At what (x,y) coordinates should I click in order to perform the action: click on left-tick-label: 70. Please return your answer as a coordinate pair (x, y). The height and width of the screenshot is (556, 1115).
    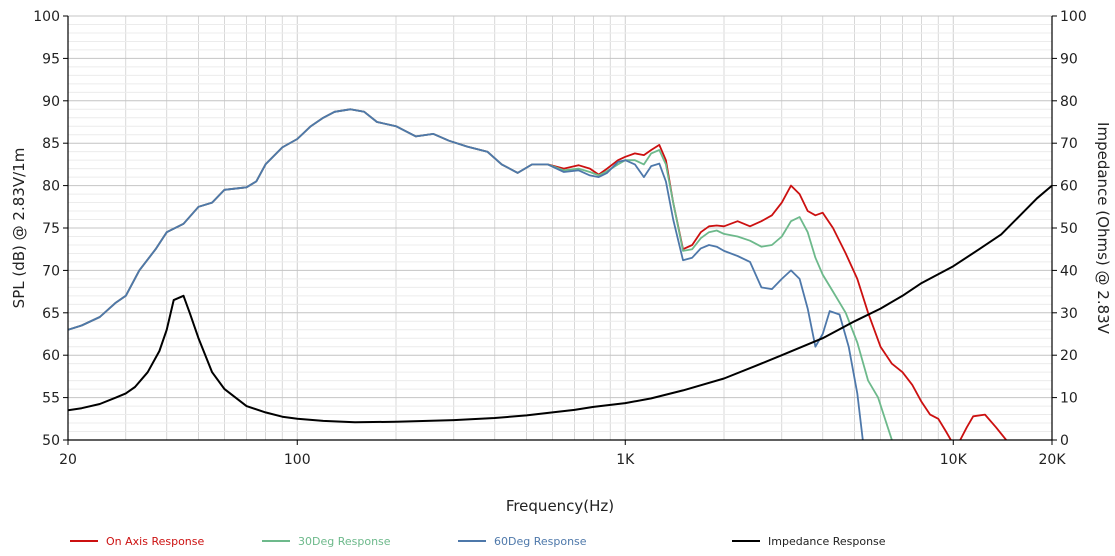
    Looking at the image, I should click on (51, 271).